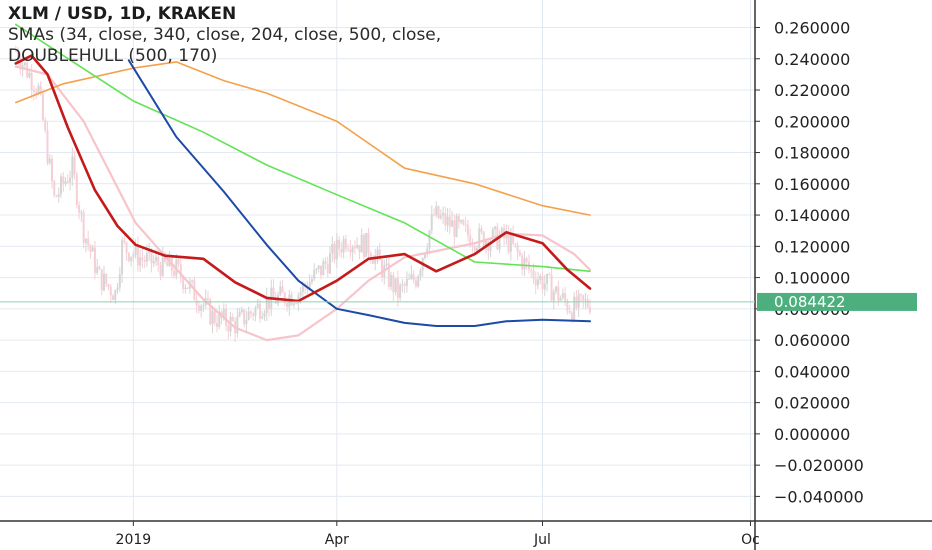  What do you see at coordinates (812, 371) in the screenshot?
I see `y-tick-label: 0.040000` at bounding box center [812, 371].